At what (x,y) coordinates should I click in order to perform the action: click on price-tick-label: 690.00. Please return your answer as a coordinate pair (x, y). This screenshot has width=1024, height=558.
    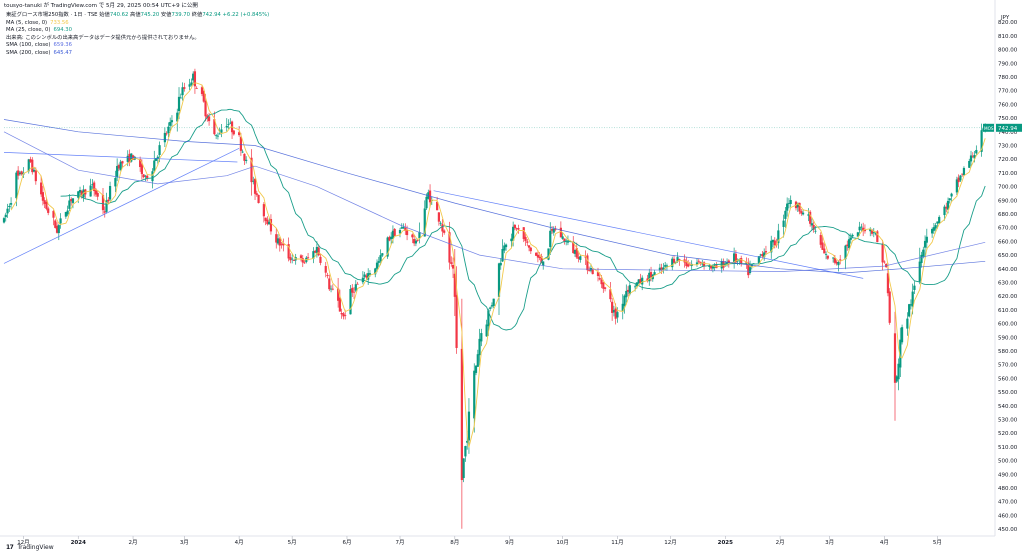
    Looking at the image, I should click on (1008, 201).